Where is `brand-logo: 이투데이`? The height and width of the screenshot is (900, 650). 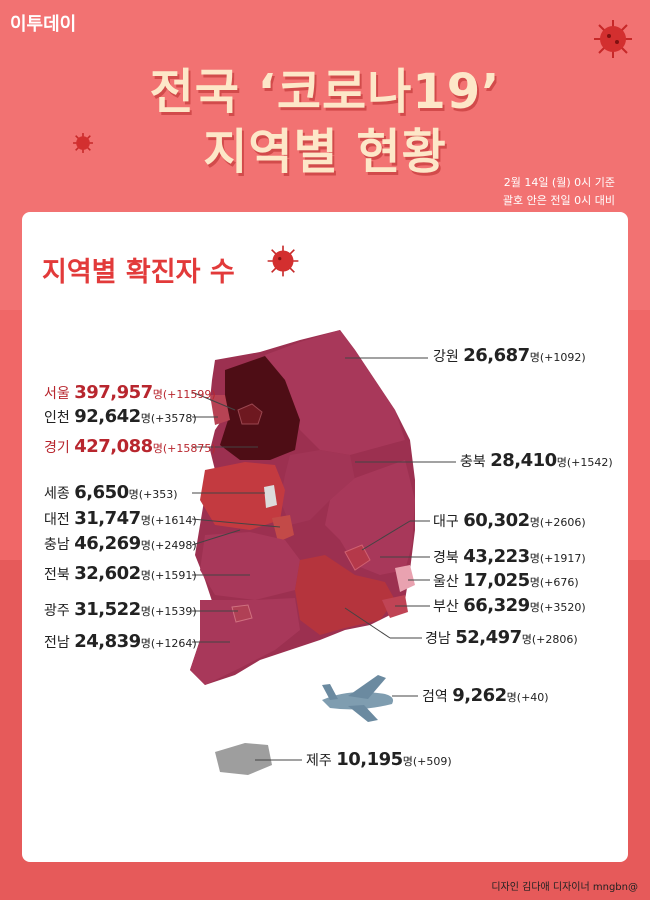
brand-logo: 이투데이 is located at coordinates (43, 24).